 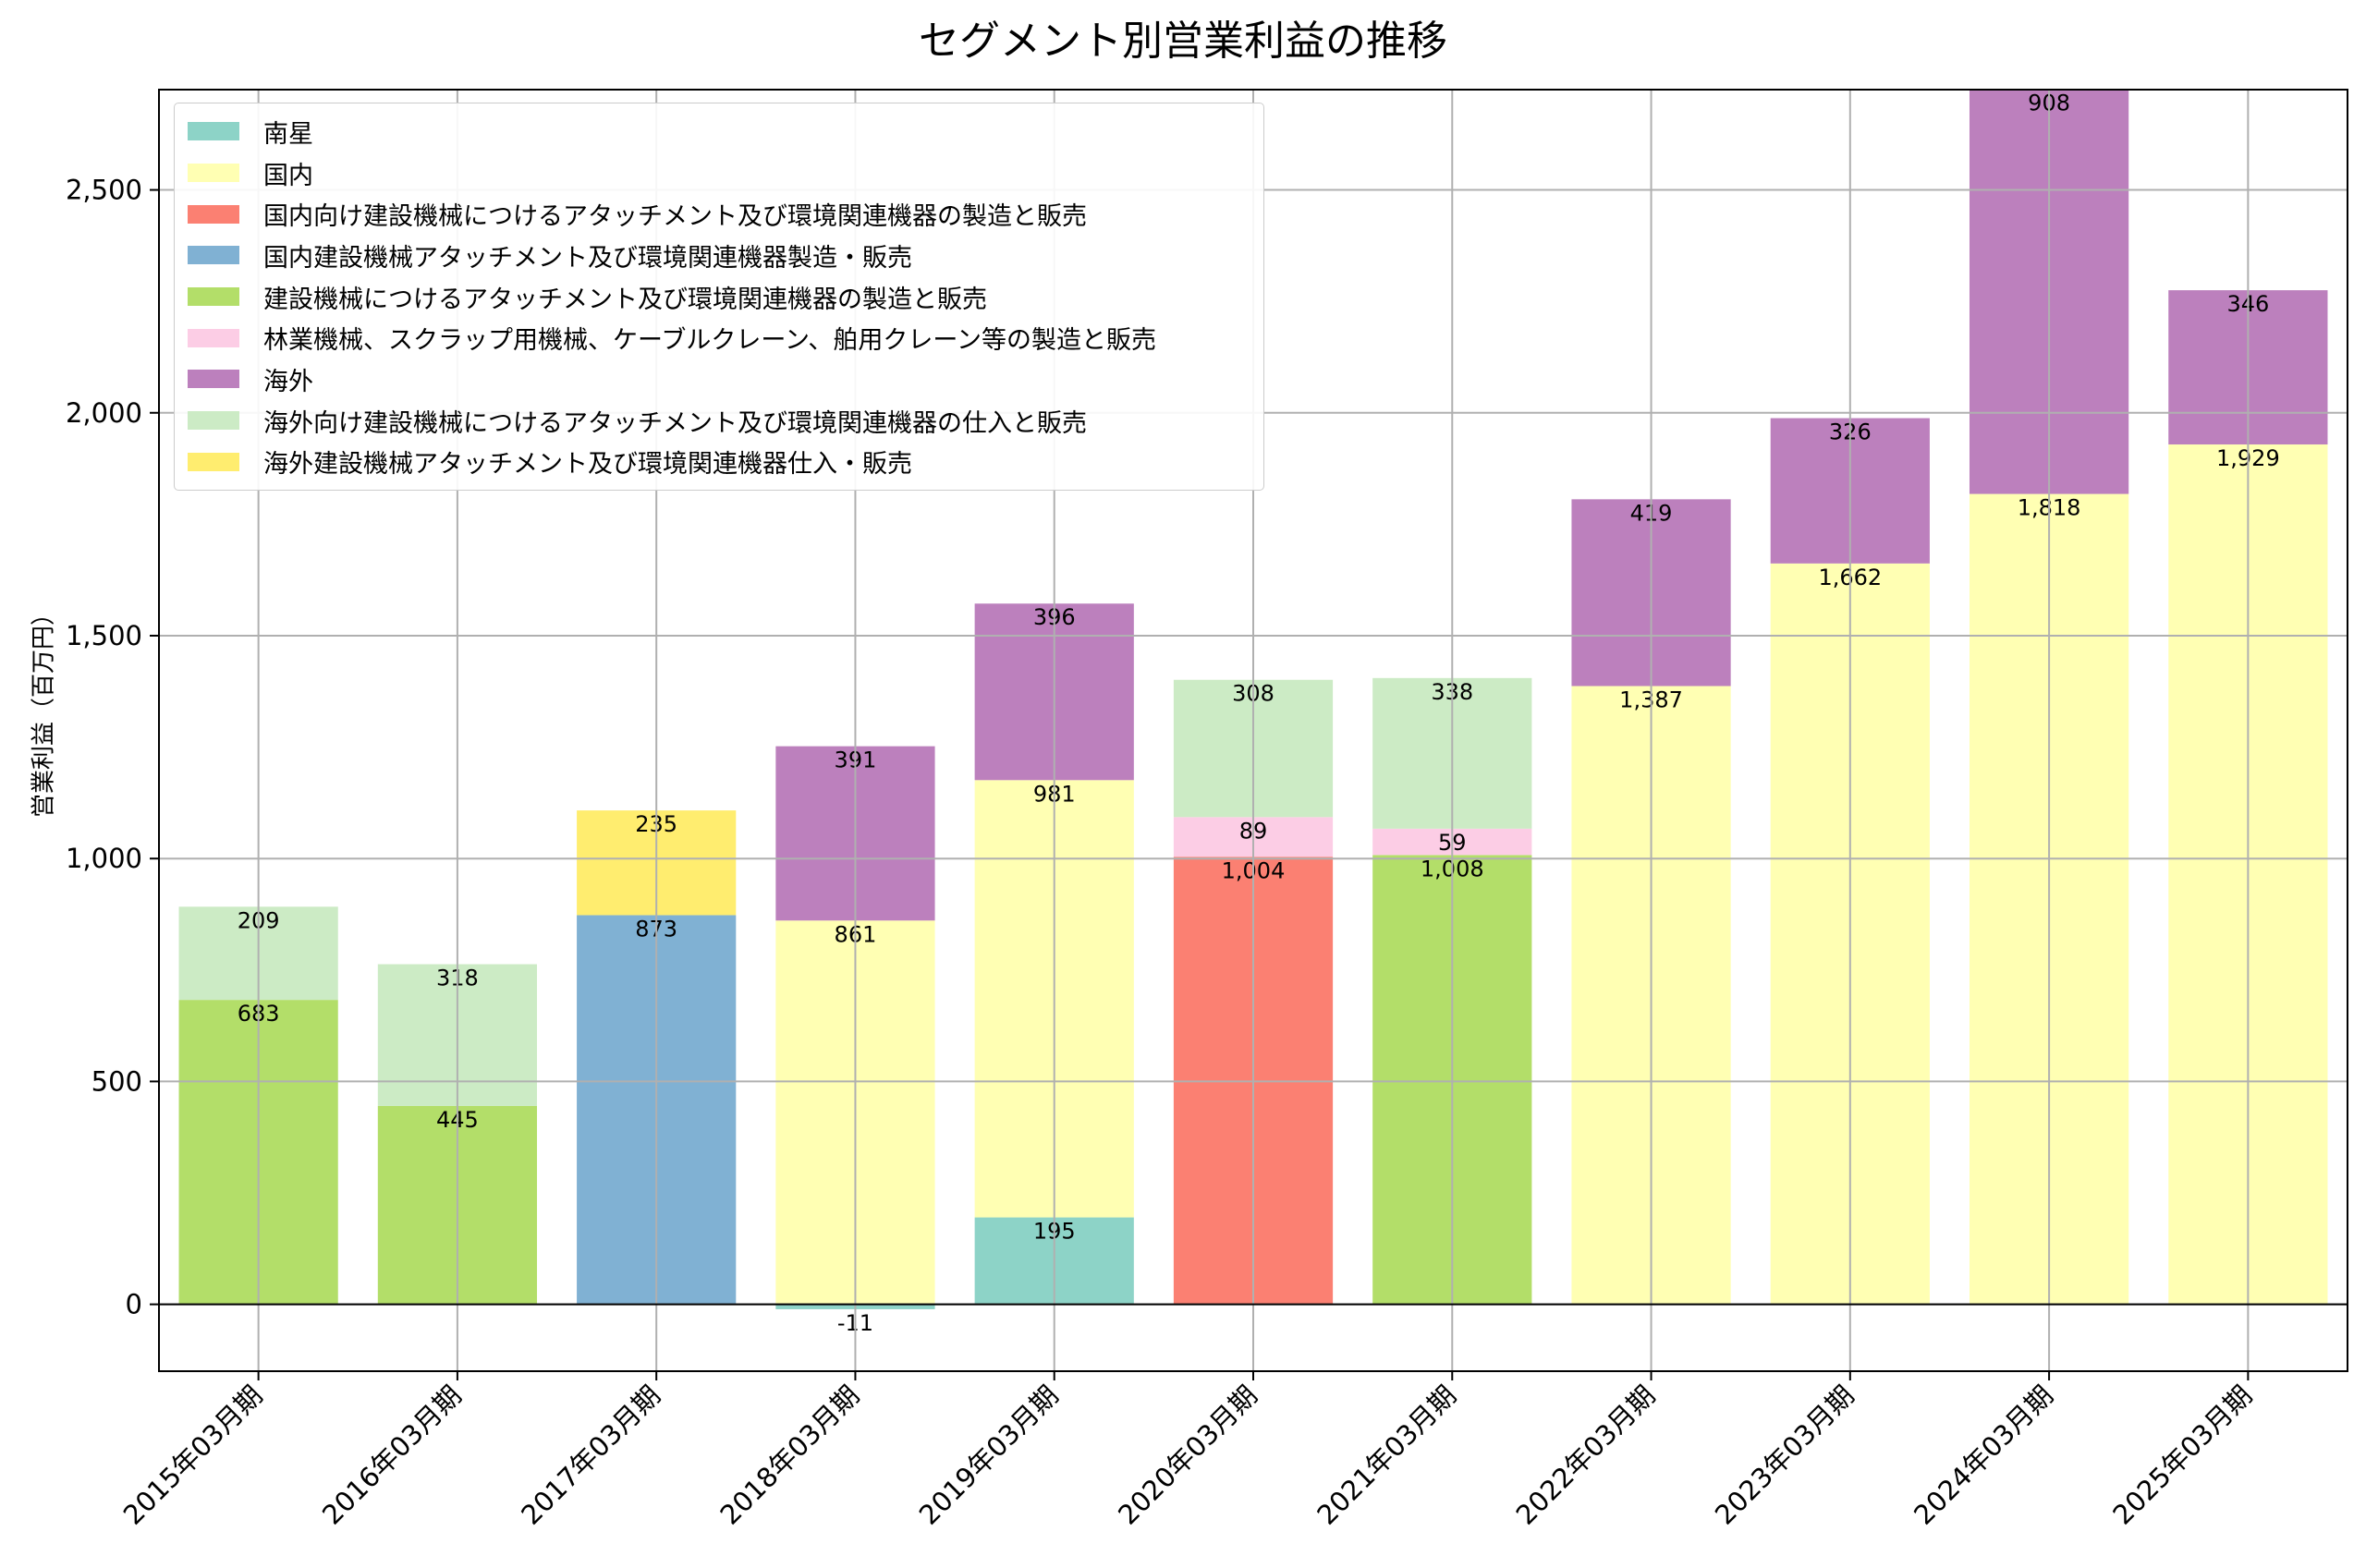 What do you see at coordinates (1984, 1455) in the screenshot?
I see `x-tick-label: 2024年03月期` at bounding box center [1984, 1455].